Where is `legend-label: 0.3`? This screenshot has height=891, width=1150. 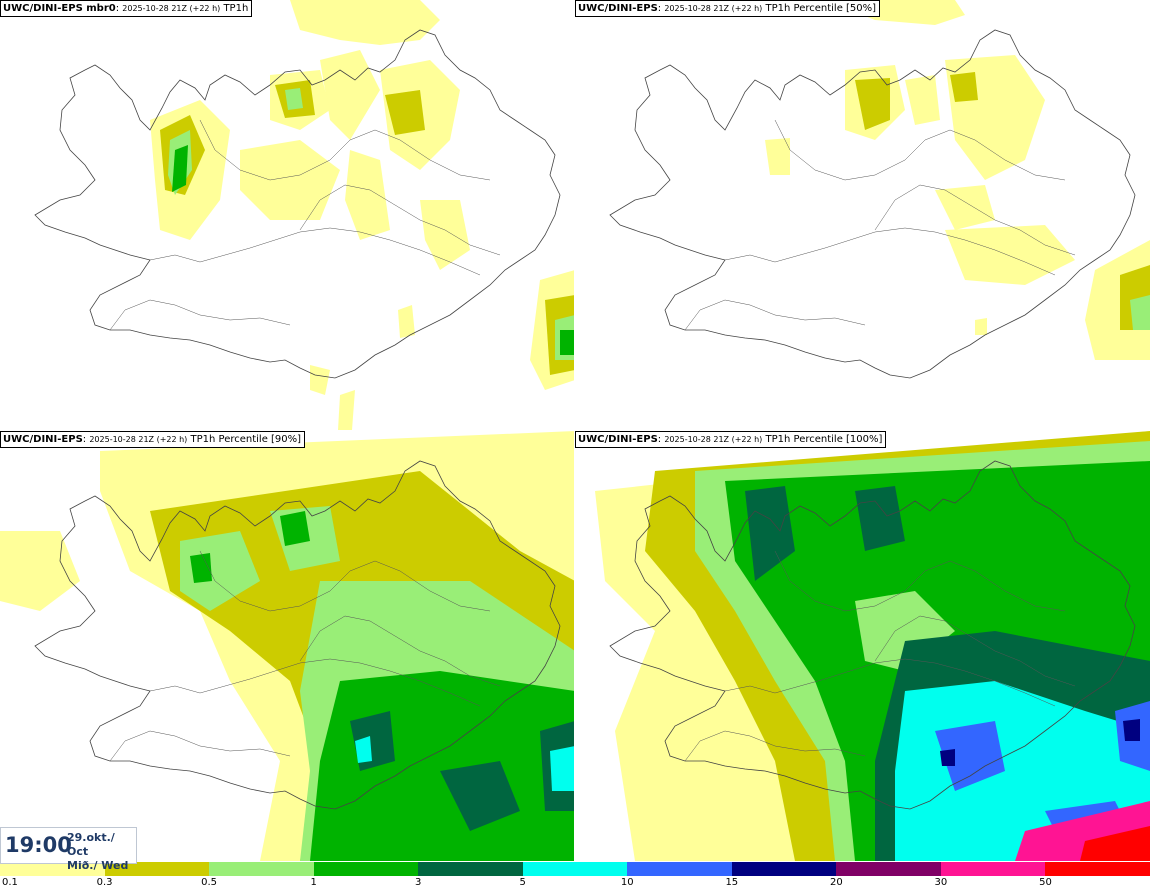
legend-label: 0.3 is located at coordinates (104, 882).